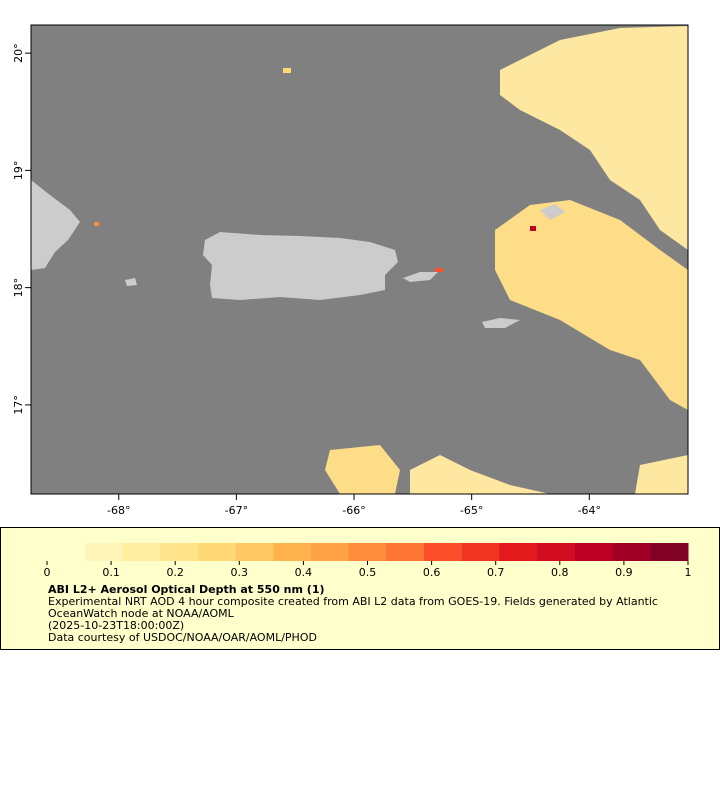 Image resolution: width=720 pixels, height=804 pixels. Describe the element at coordinates (131, 282) in the screenshot. I see `land-mona` at that location.